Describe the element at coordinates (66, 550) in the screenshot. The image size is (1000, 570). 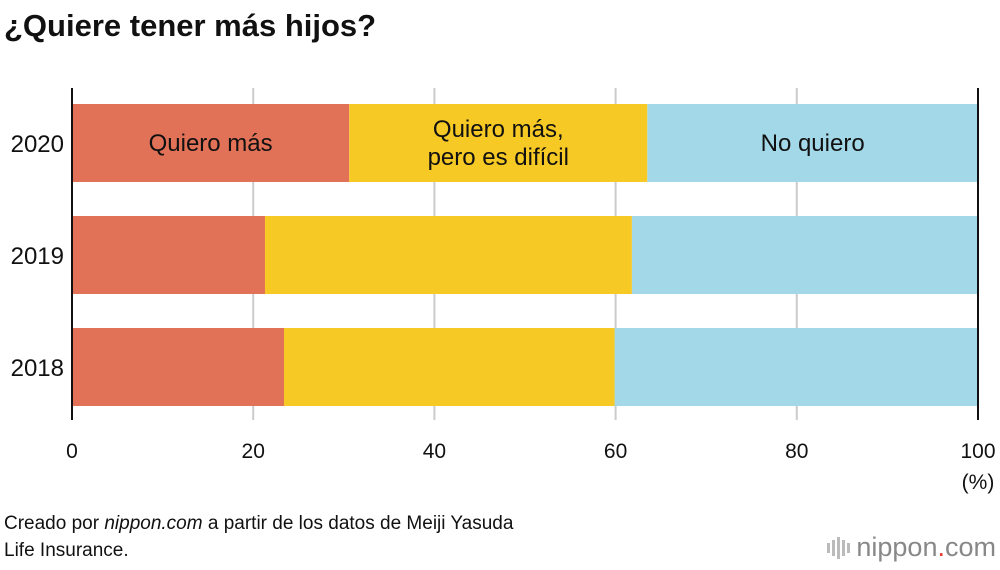
I see `source-line2: Life Insurance.` at that location.